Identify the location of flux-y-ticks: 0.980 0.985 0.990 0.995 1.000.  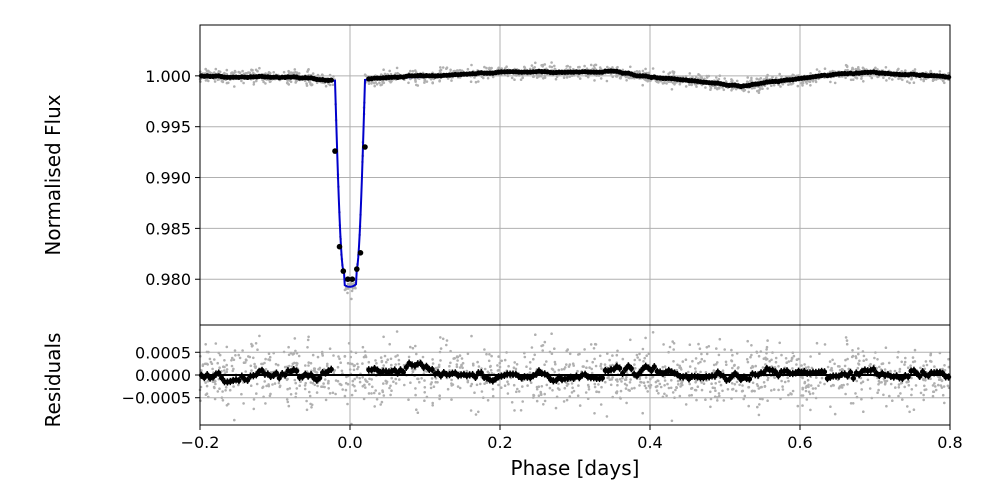
(172, 178).